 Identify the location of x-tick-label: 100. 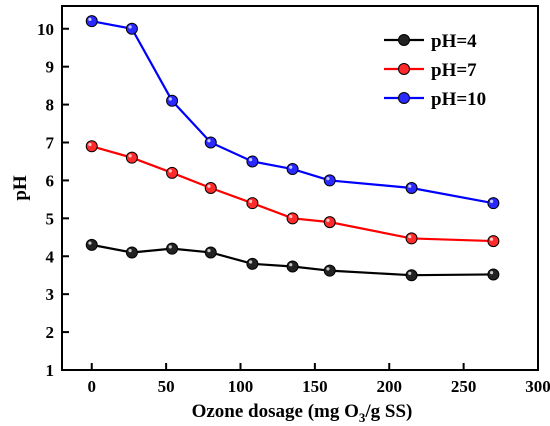
(241, 386).